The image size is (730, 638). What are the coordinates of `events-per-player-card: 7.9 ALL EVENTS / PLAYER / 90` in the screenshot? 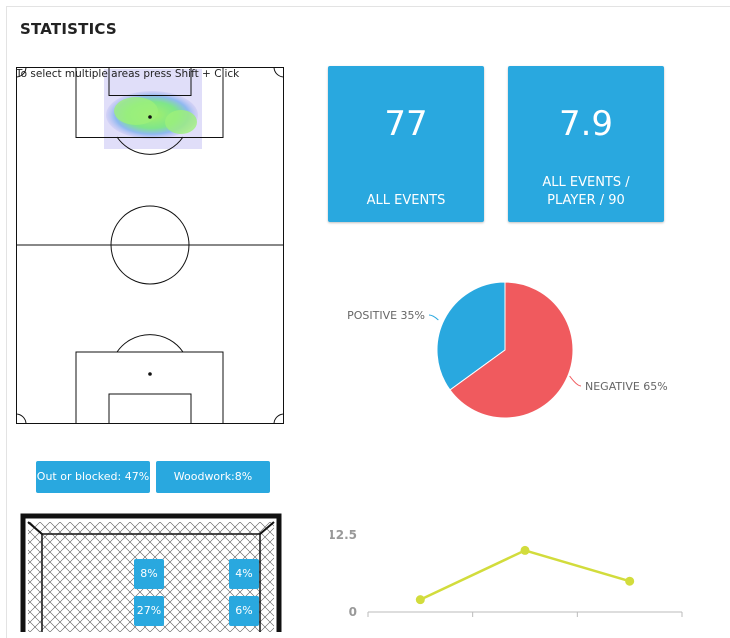 It's located at (586, 144).